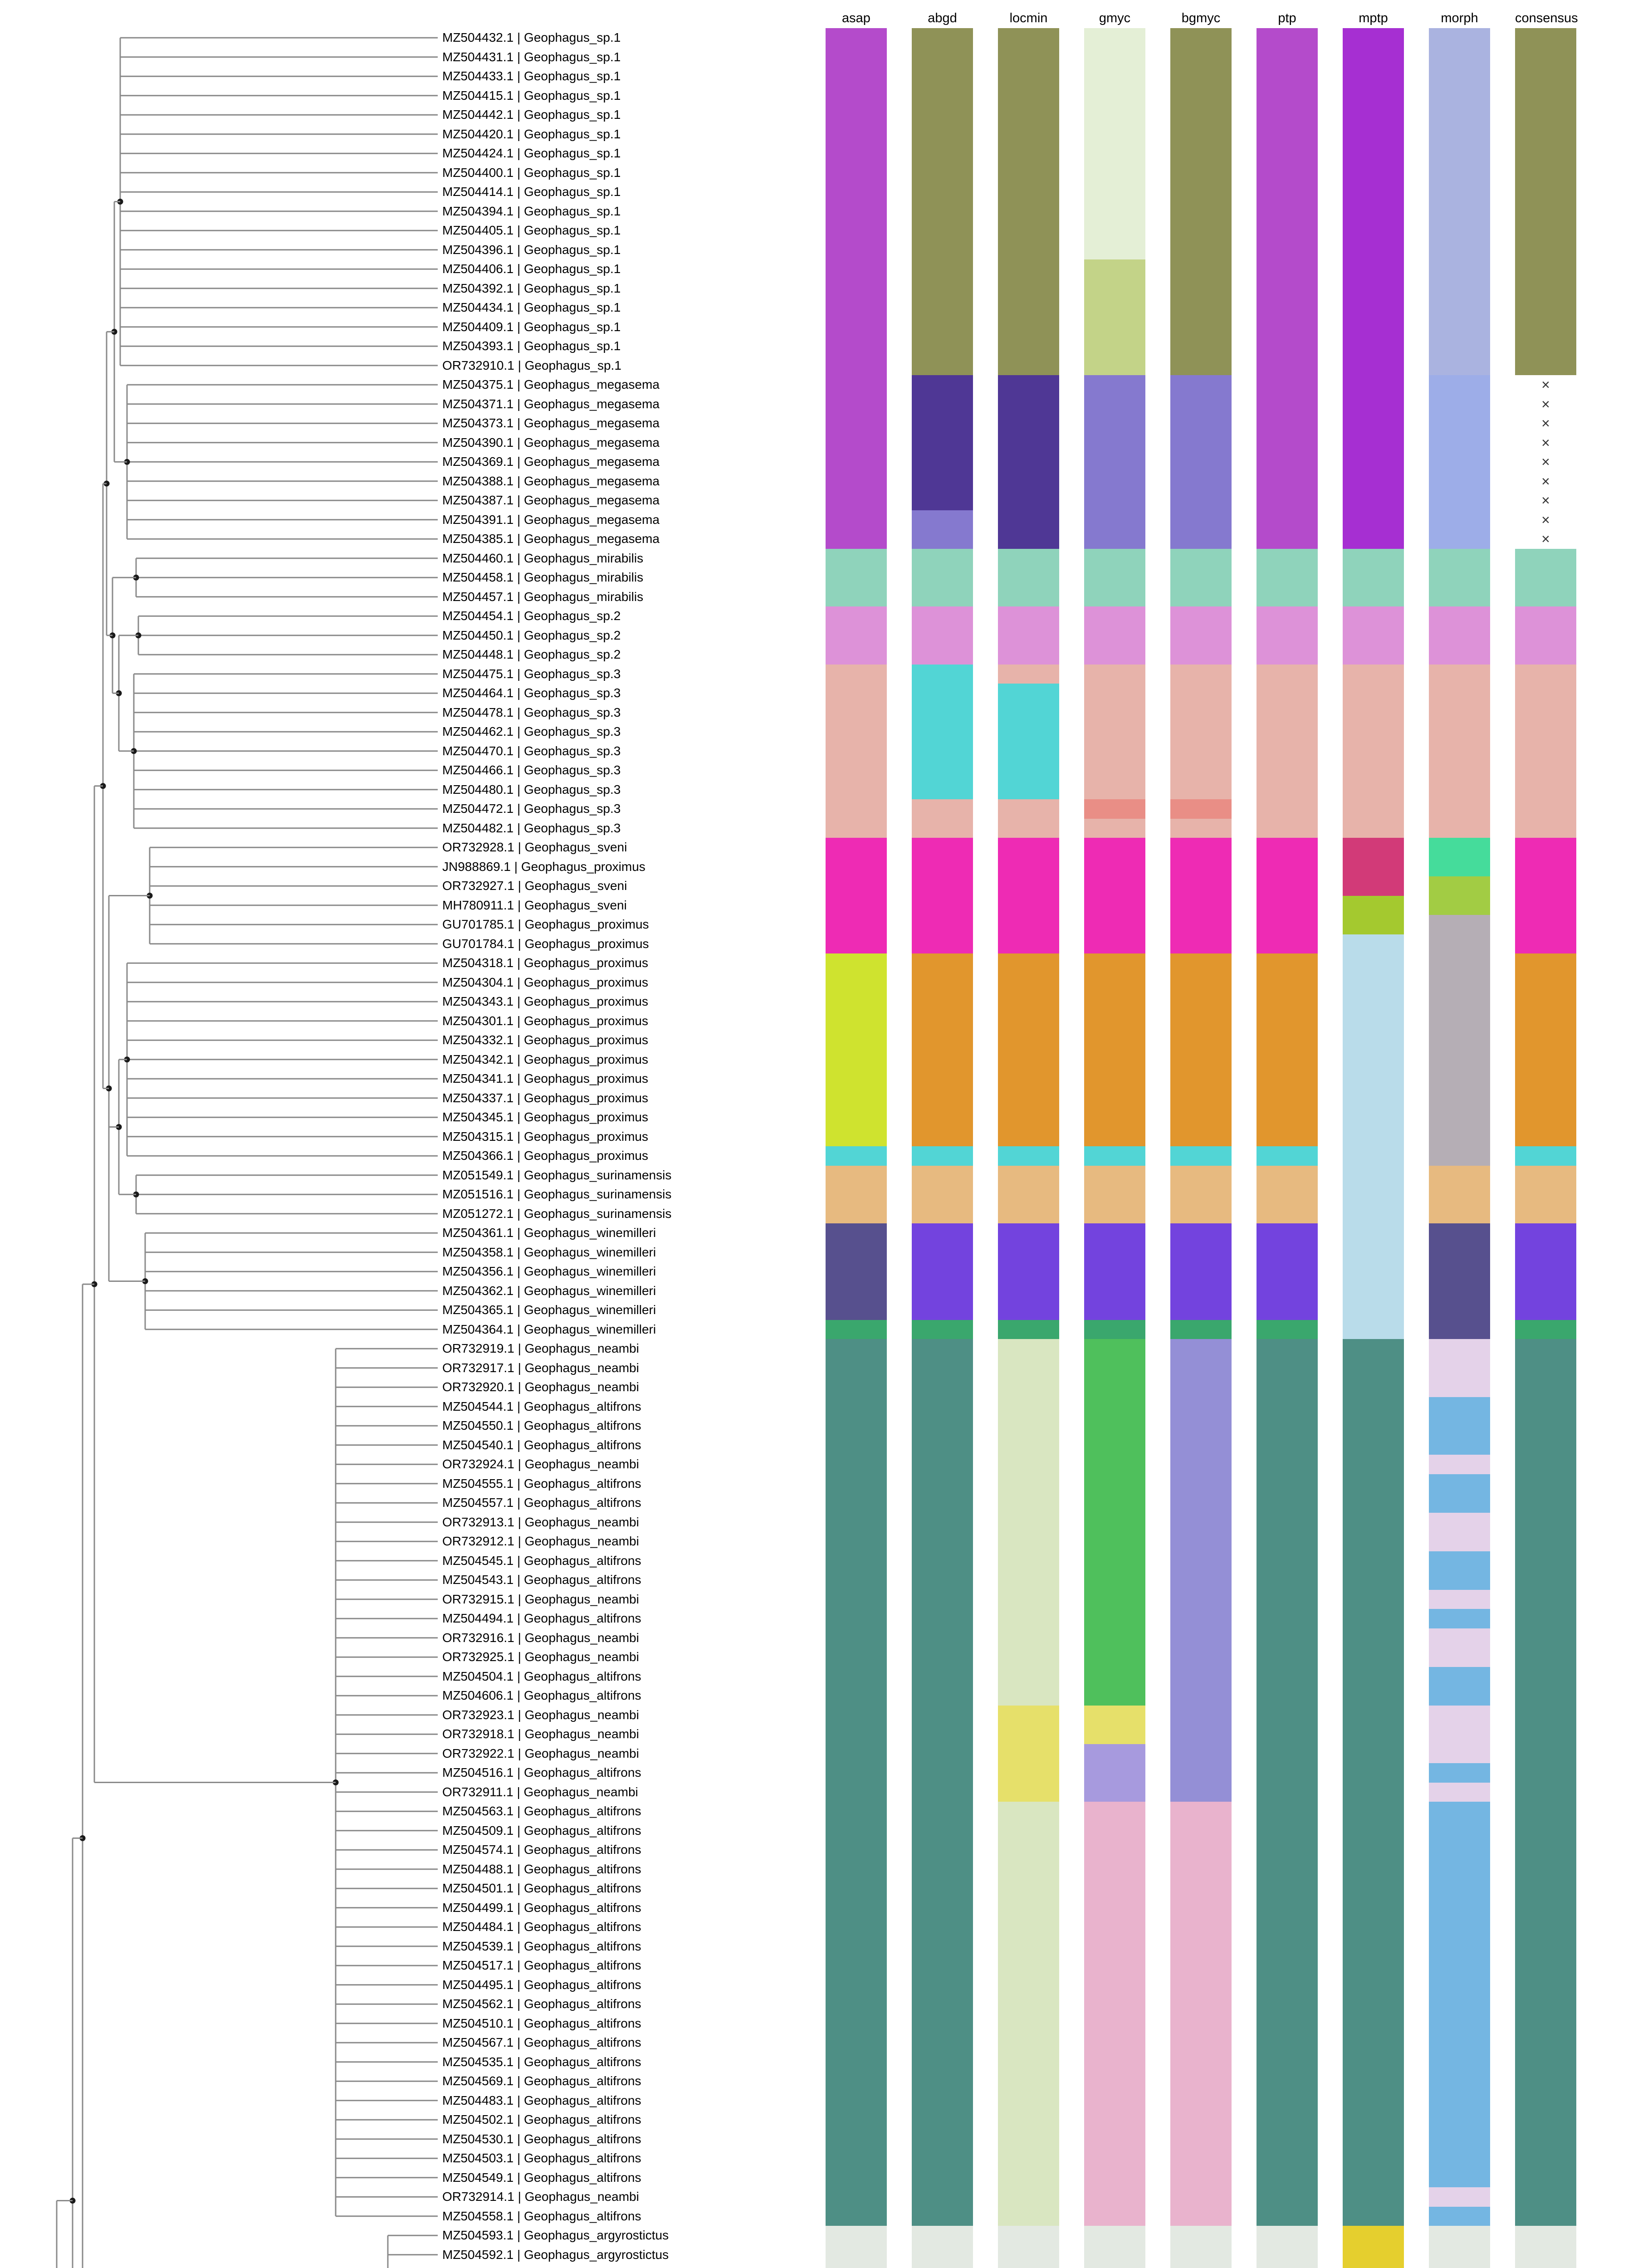 Image resolution: width=1633 pixels, height=2268 pixels. I want to click on tip-label: MZ504475.1 | Geophagus_sp.3, so click(531, 674).